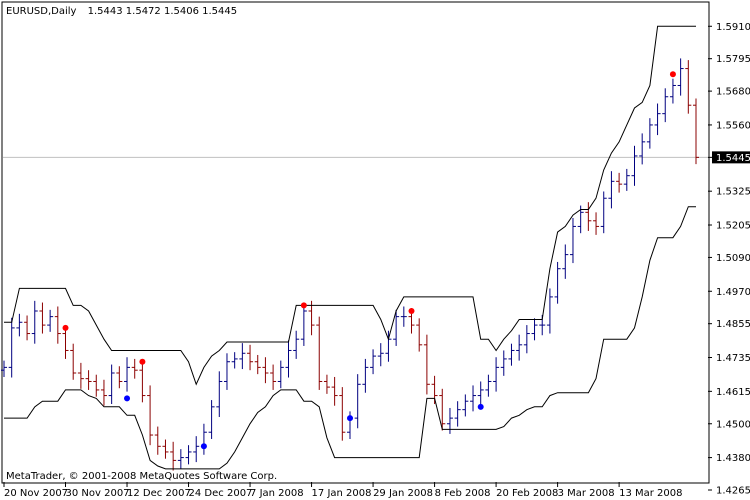  I want to click on price-tick-label: 1.5910, so click(733, 27).